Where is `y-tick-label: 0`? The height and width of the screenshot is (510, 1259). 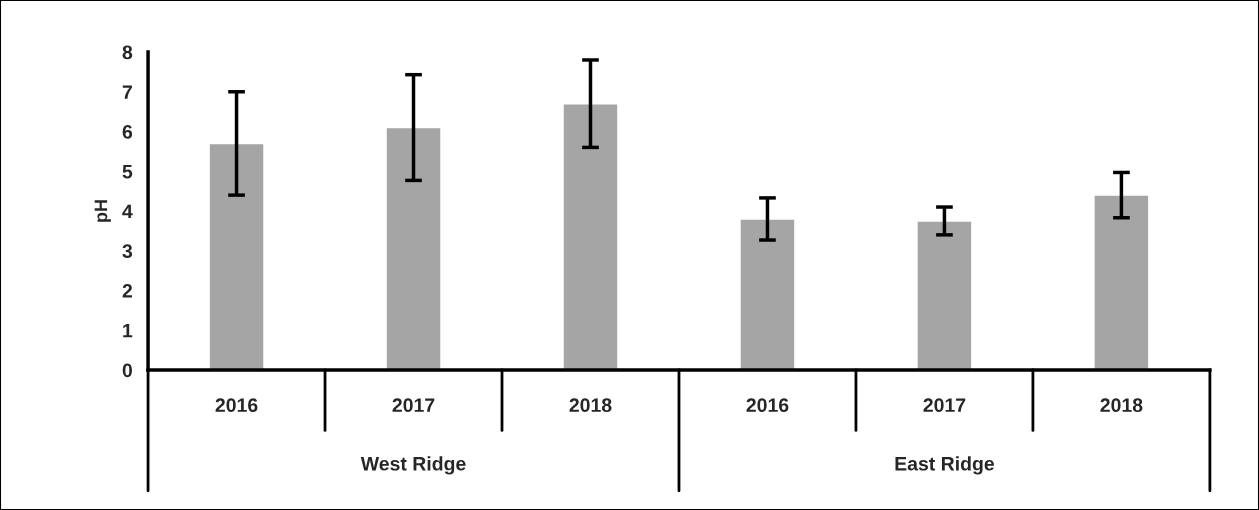 y-tick-label: 0 is located at coordinates (127, 370).